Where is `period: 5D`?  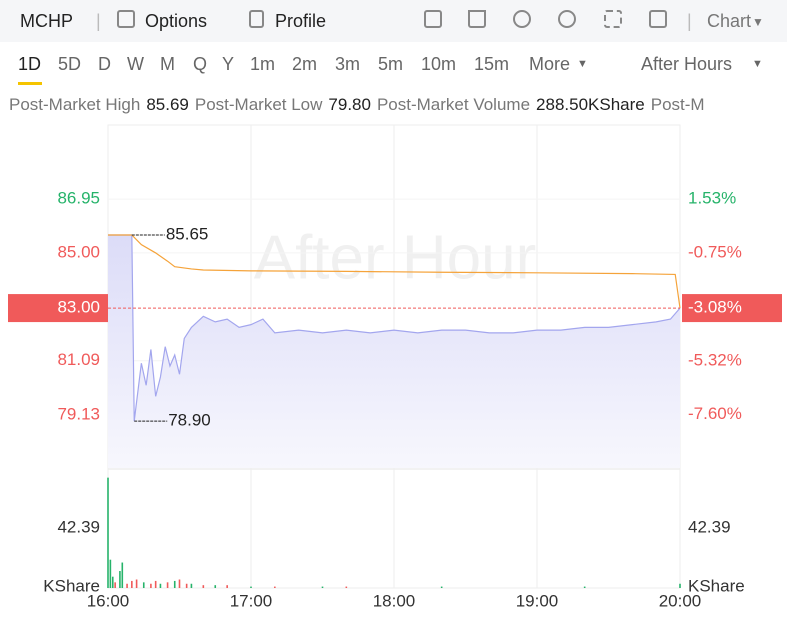 period: 5D is located at coordinates (70, 64).